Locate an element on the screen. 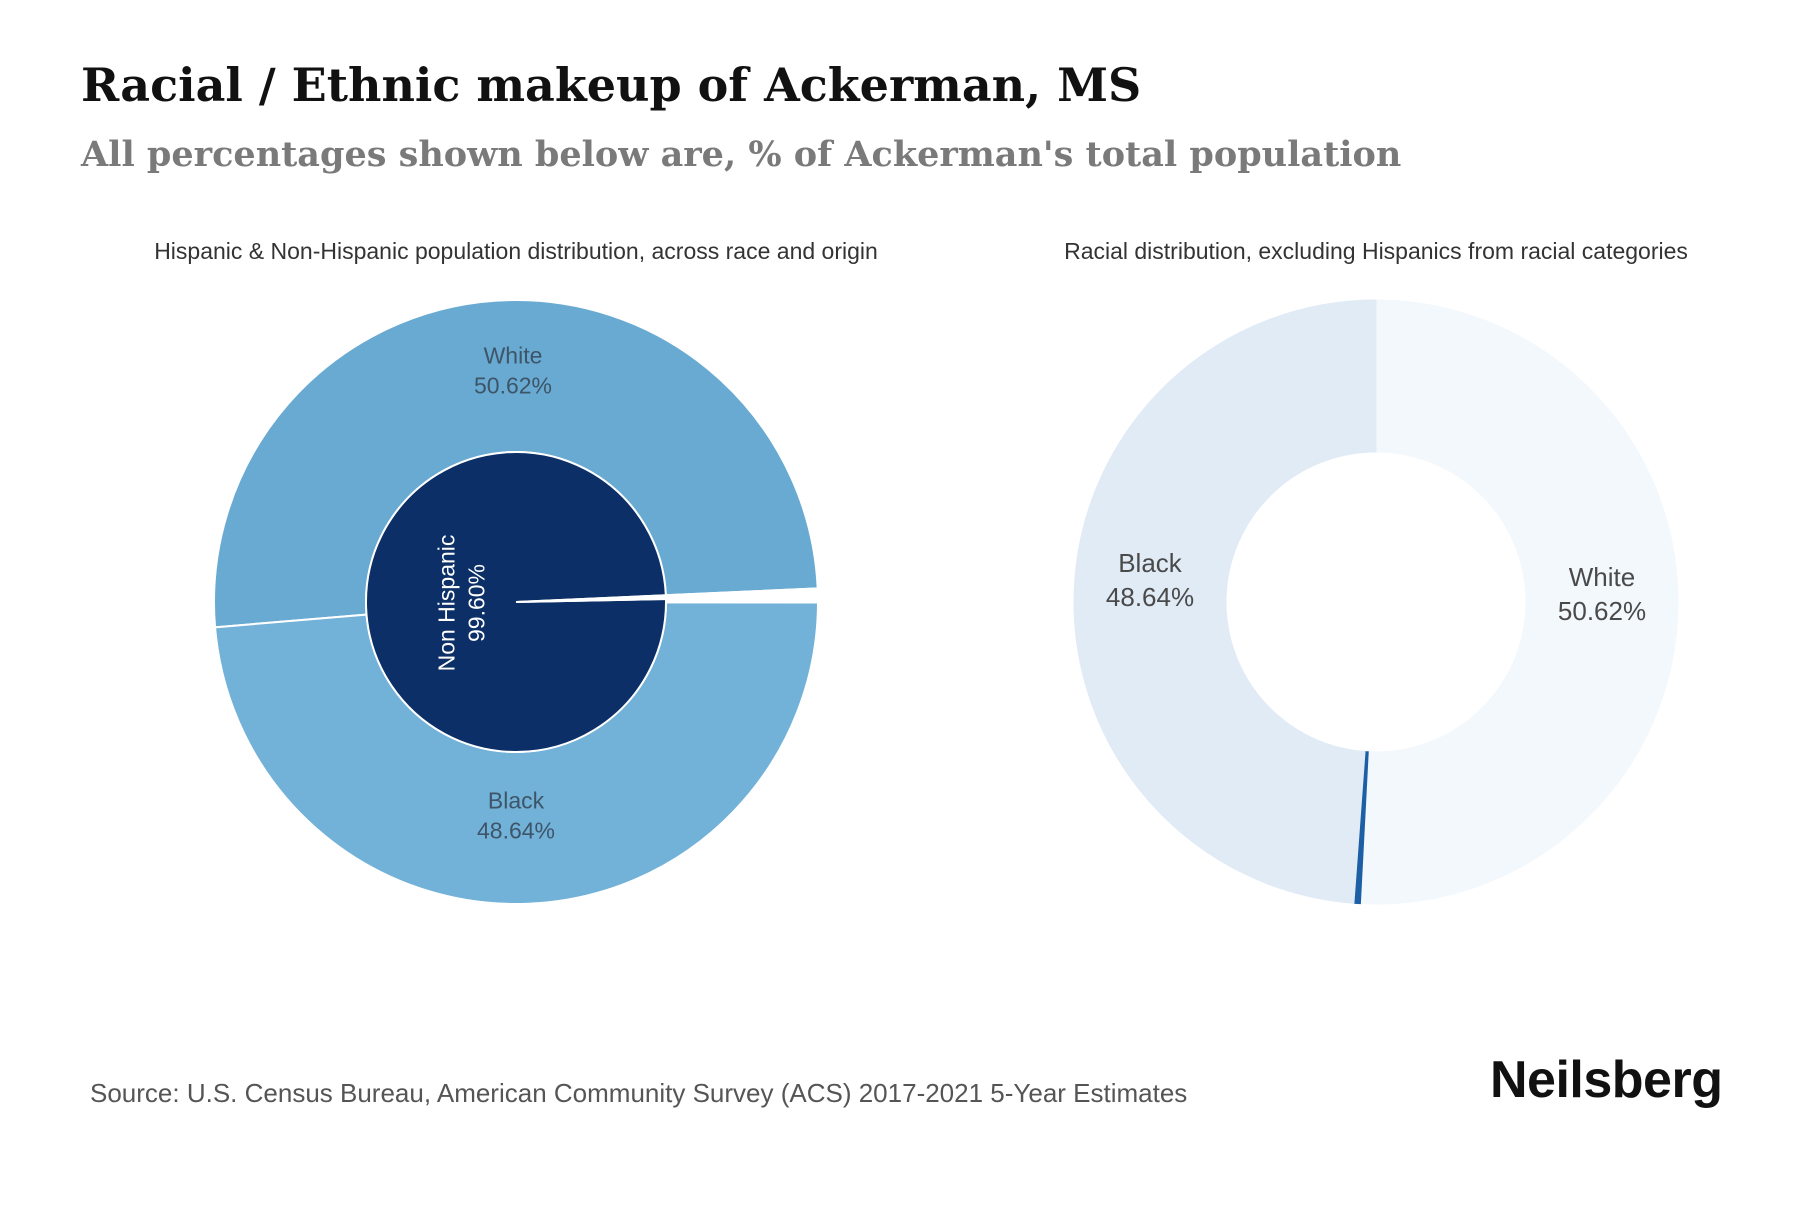 Image resolution: width=1800 pixels, height=1205 pixels. brand-logo: Neilsberg is located at coordinates (1606, 1080).